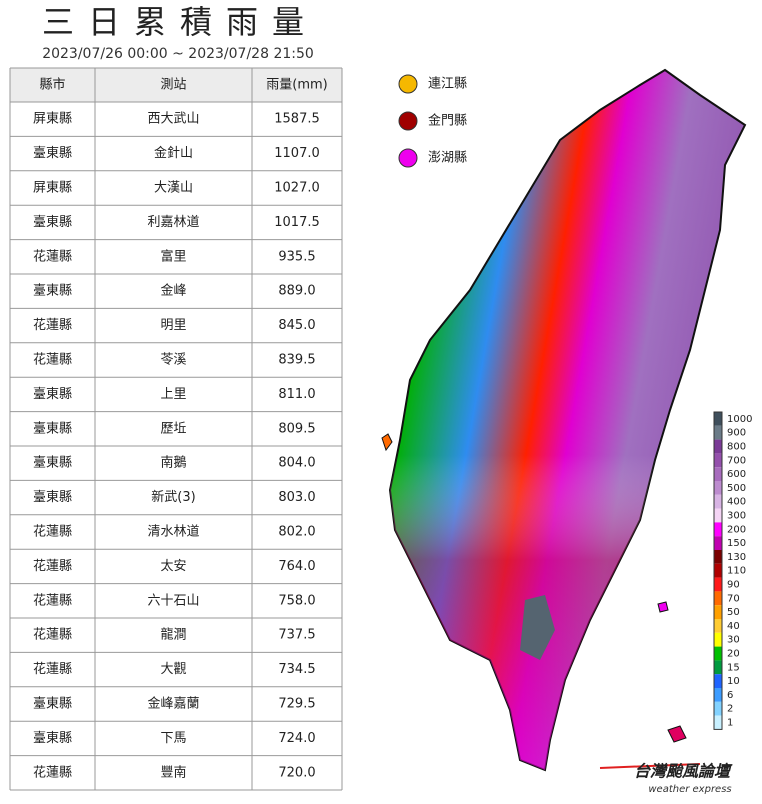 This screenshot has width=762, height=804. What do you see at coordinates (173, 463) in the screenshot?
I see `cell: 南鵝` at bounding box center [173, 463].